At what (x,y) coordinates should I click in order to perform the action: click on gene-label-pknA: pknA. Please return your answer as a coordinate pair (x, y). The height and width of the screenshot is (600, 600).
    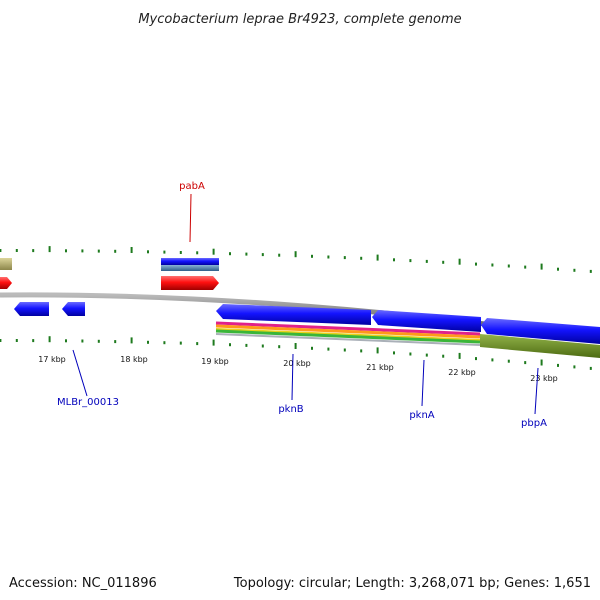
    Looking at the image, I should click on (421, 415).